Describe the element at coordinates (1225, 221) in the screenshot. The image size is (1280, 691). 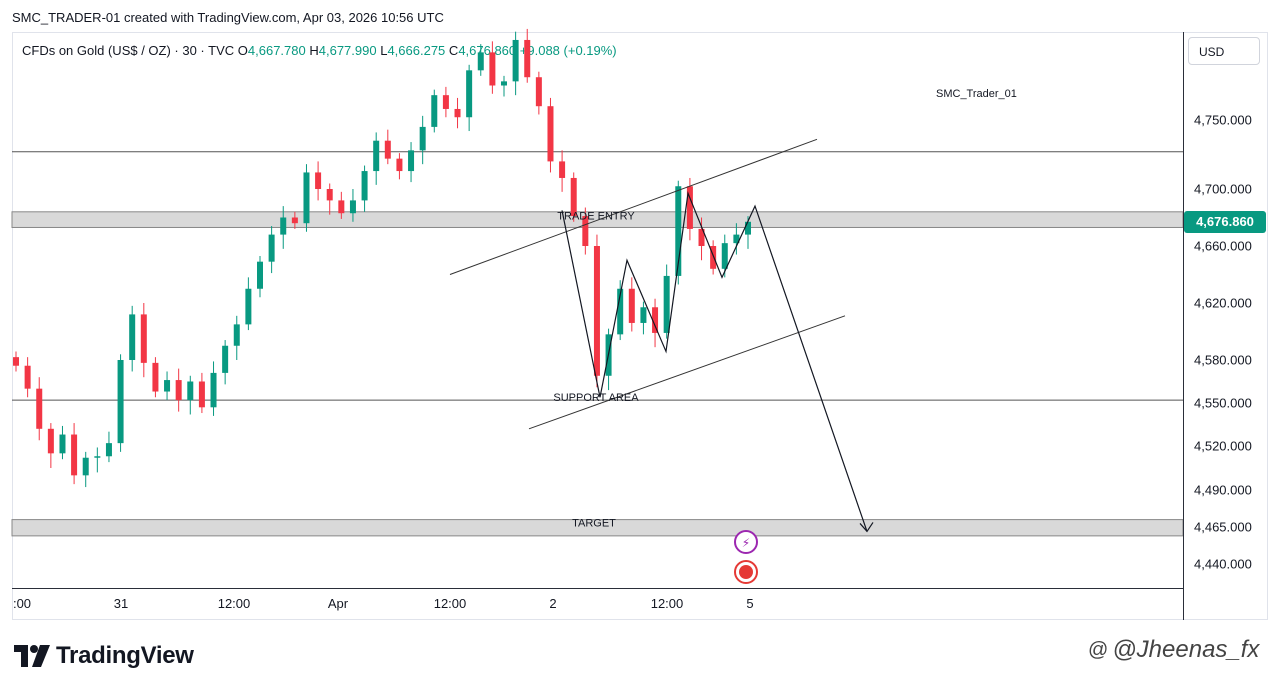
I see `last-price-tag: 4,676.860` at that location.